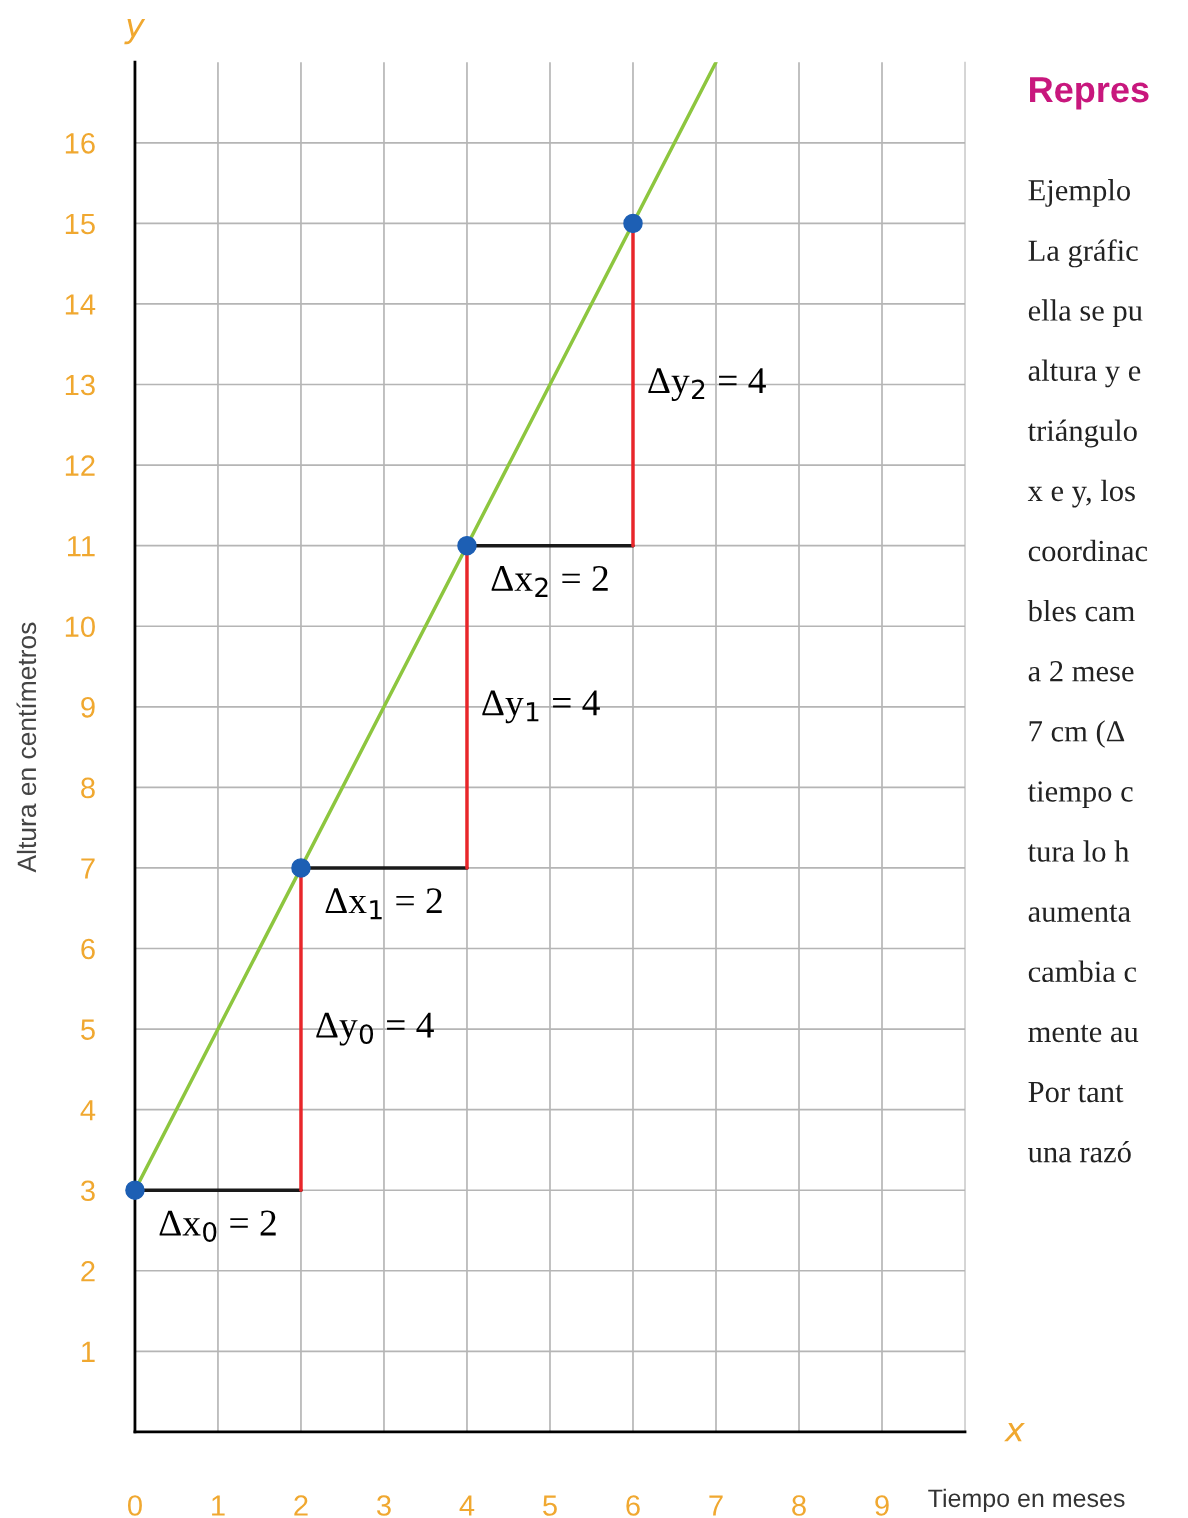 This screenshot has width=1188, height=1518. Describe the element at coordinates (1078, 851) in the screenshot. I see `text: tura lo h` at that location.